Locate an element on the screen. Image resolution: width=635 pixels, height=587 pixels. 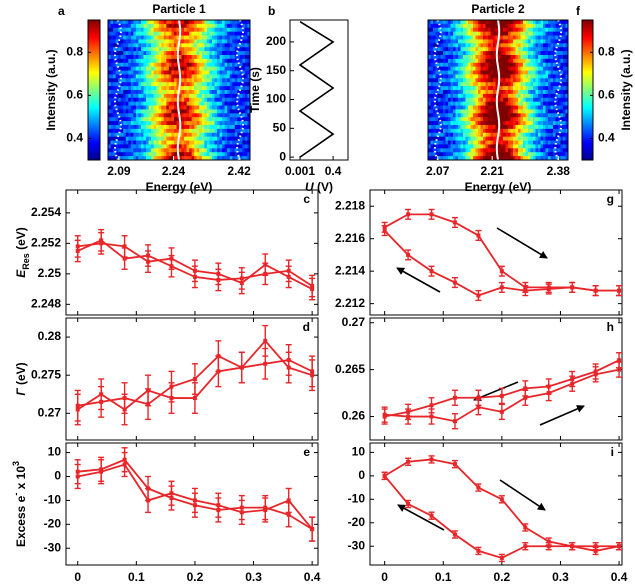
label-part: Energy (eV) is located at coordinates (179, 187).